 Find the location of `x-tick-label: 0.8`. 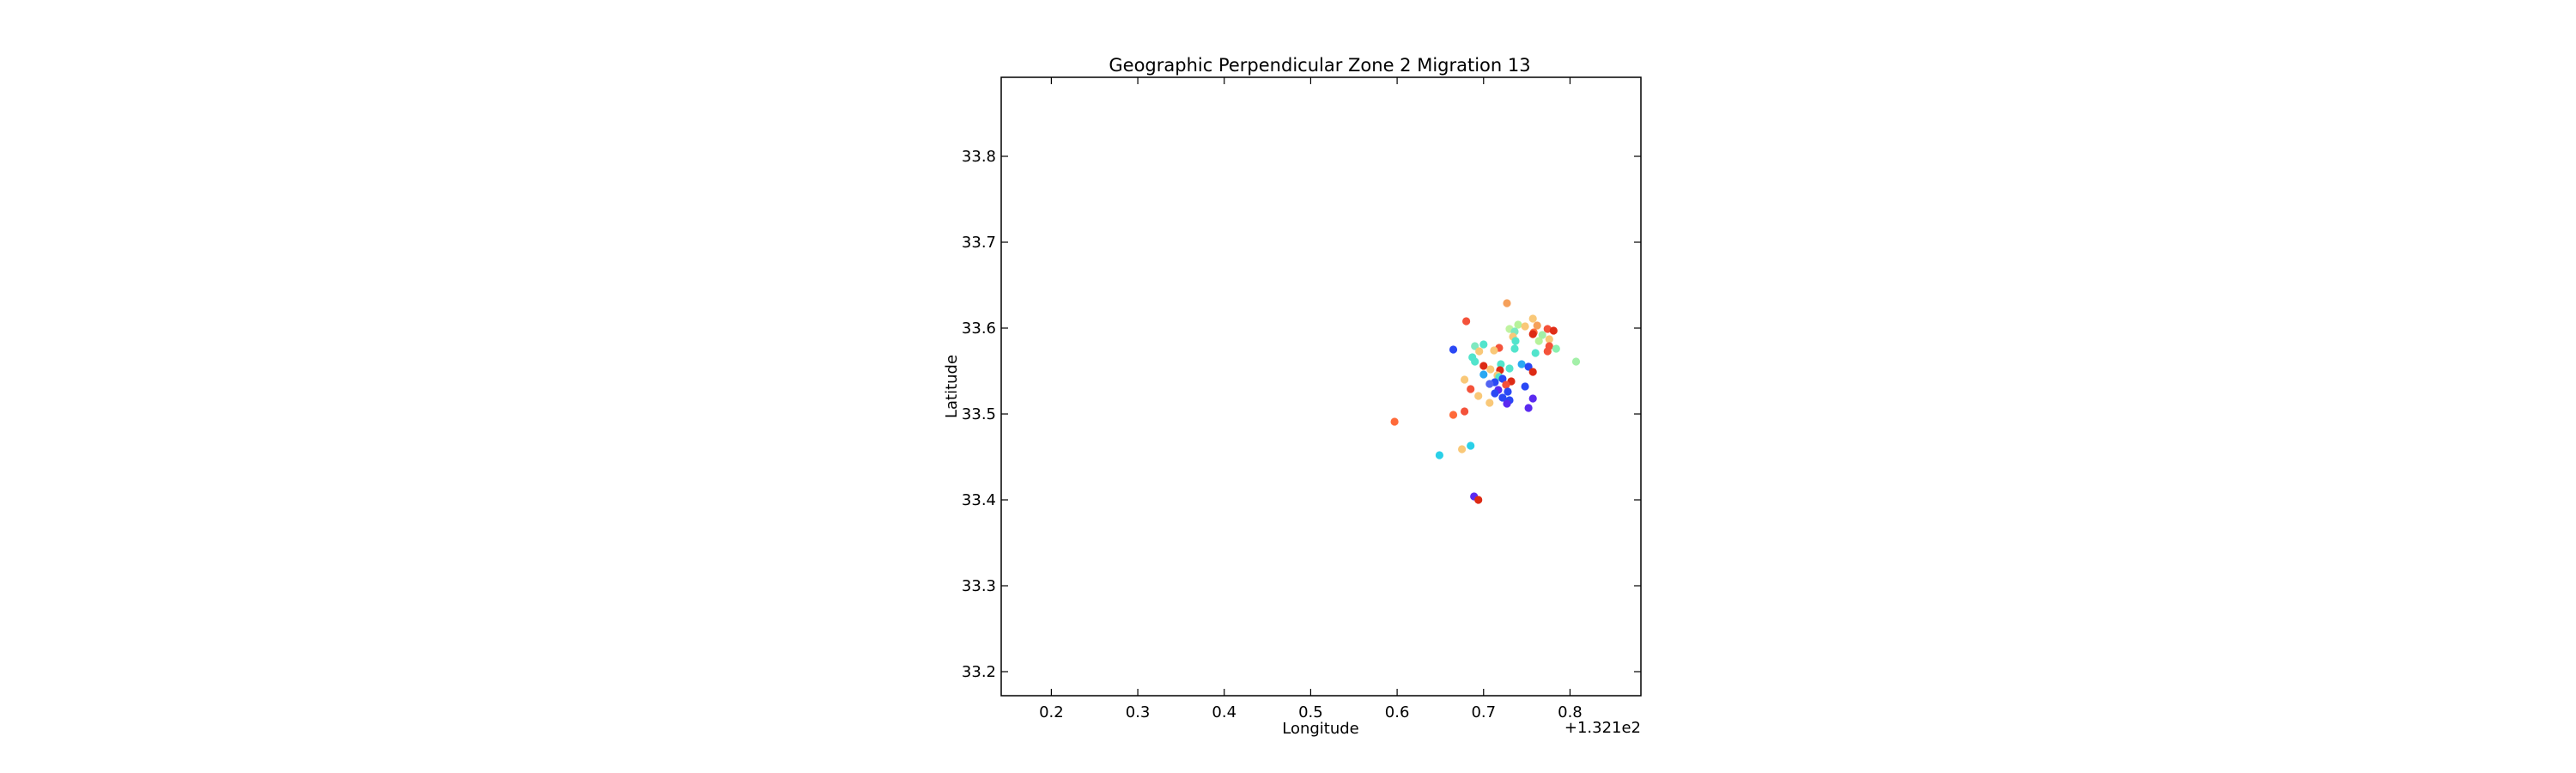

x-tick-label: 0.8 is located at coordinates (1570, 712).